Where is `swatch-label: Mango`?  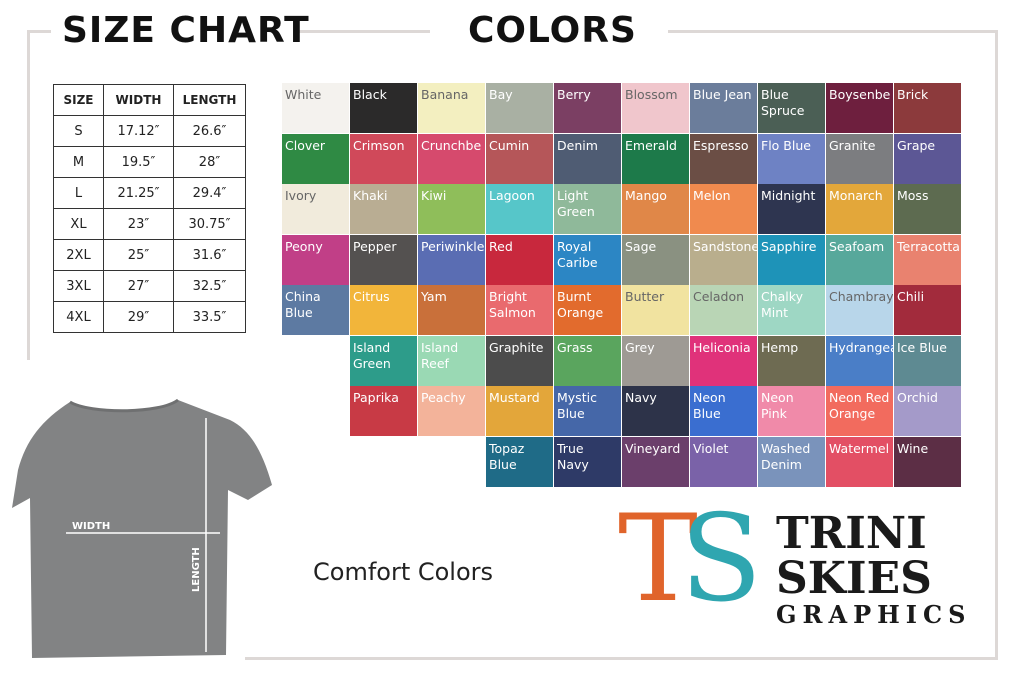
swatch-label: Mango is located at coordinates (646, 195).